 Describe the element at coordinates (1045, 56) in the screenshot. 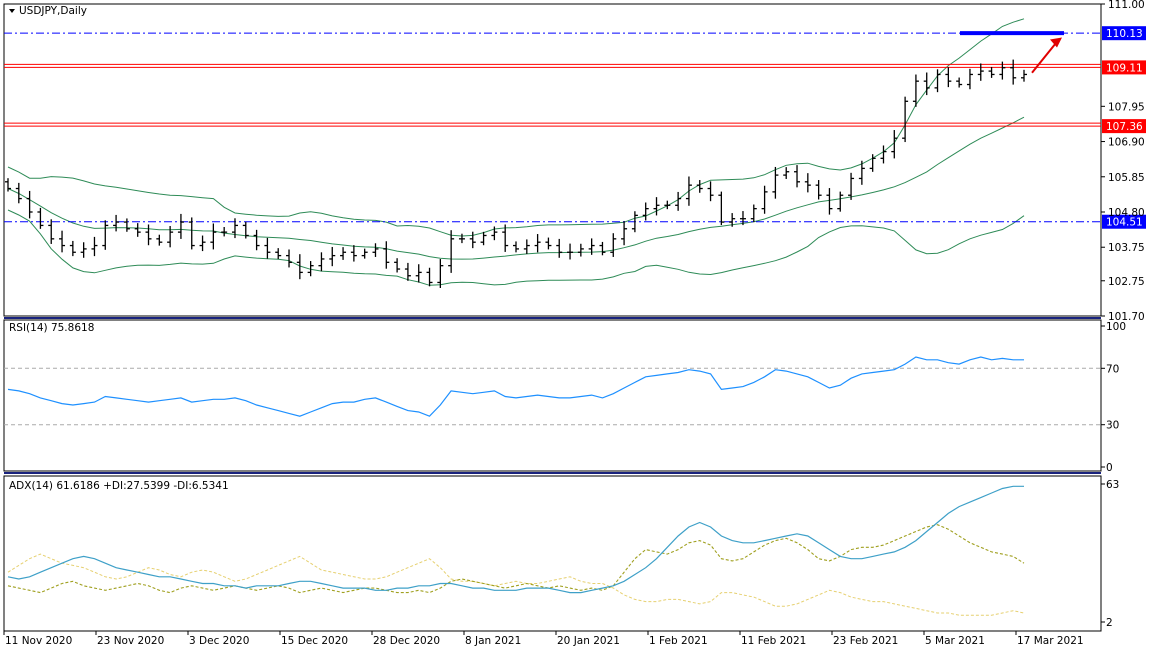

I see `trend-arrow` at that location.